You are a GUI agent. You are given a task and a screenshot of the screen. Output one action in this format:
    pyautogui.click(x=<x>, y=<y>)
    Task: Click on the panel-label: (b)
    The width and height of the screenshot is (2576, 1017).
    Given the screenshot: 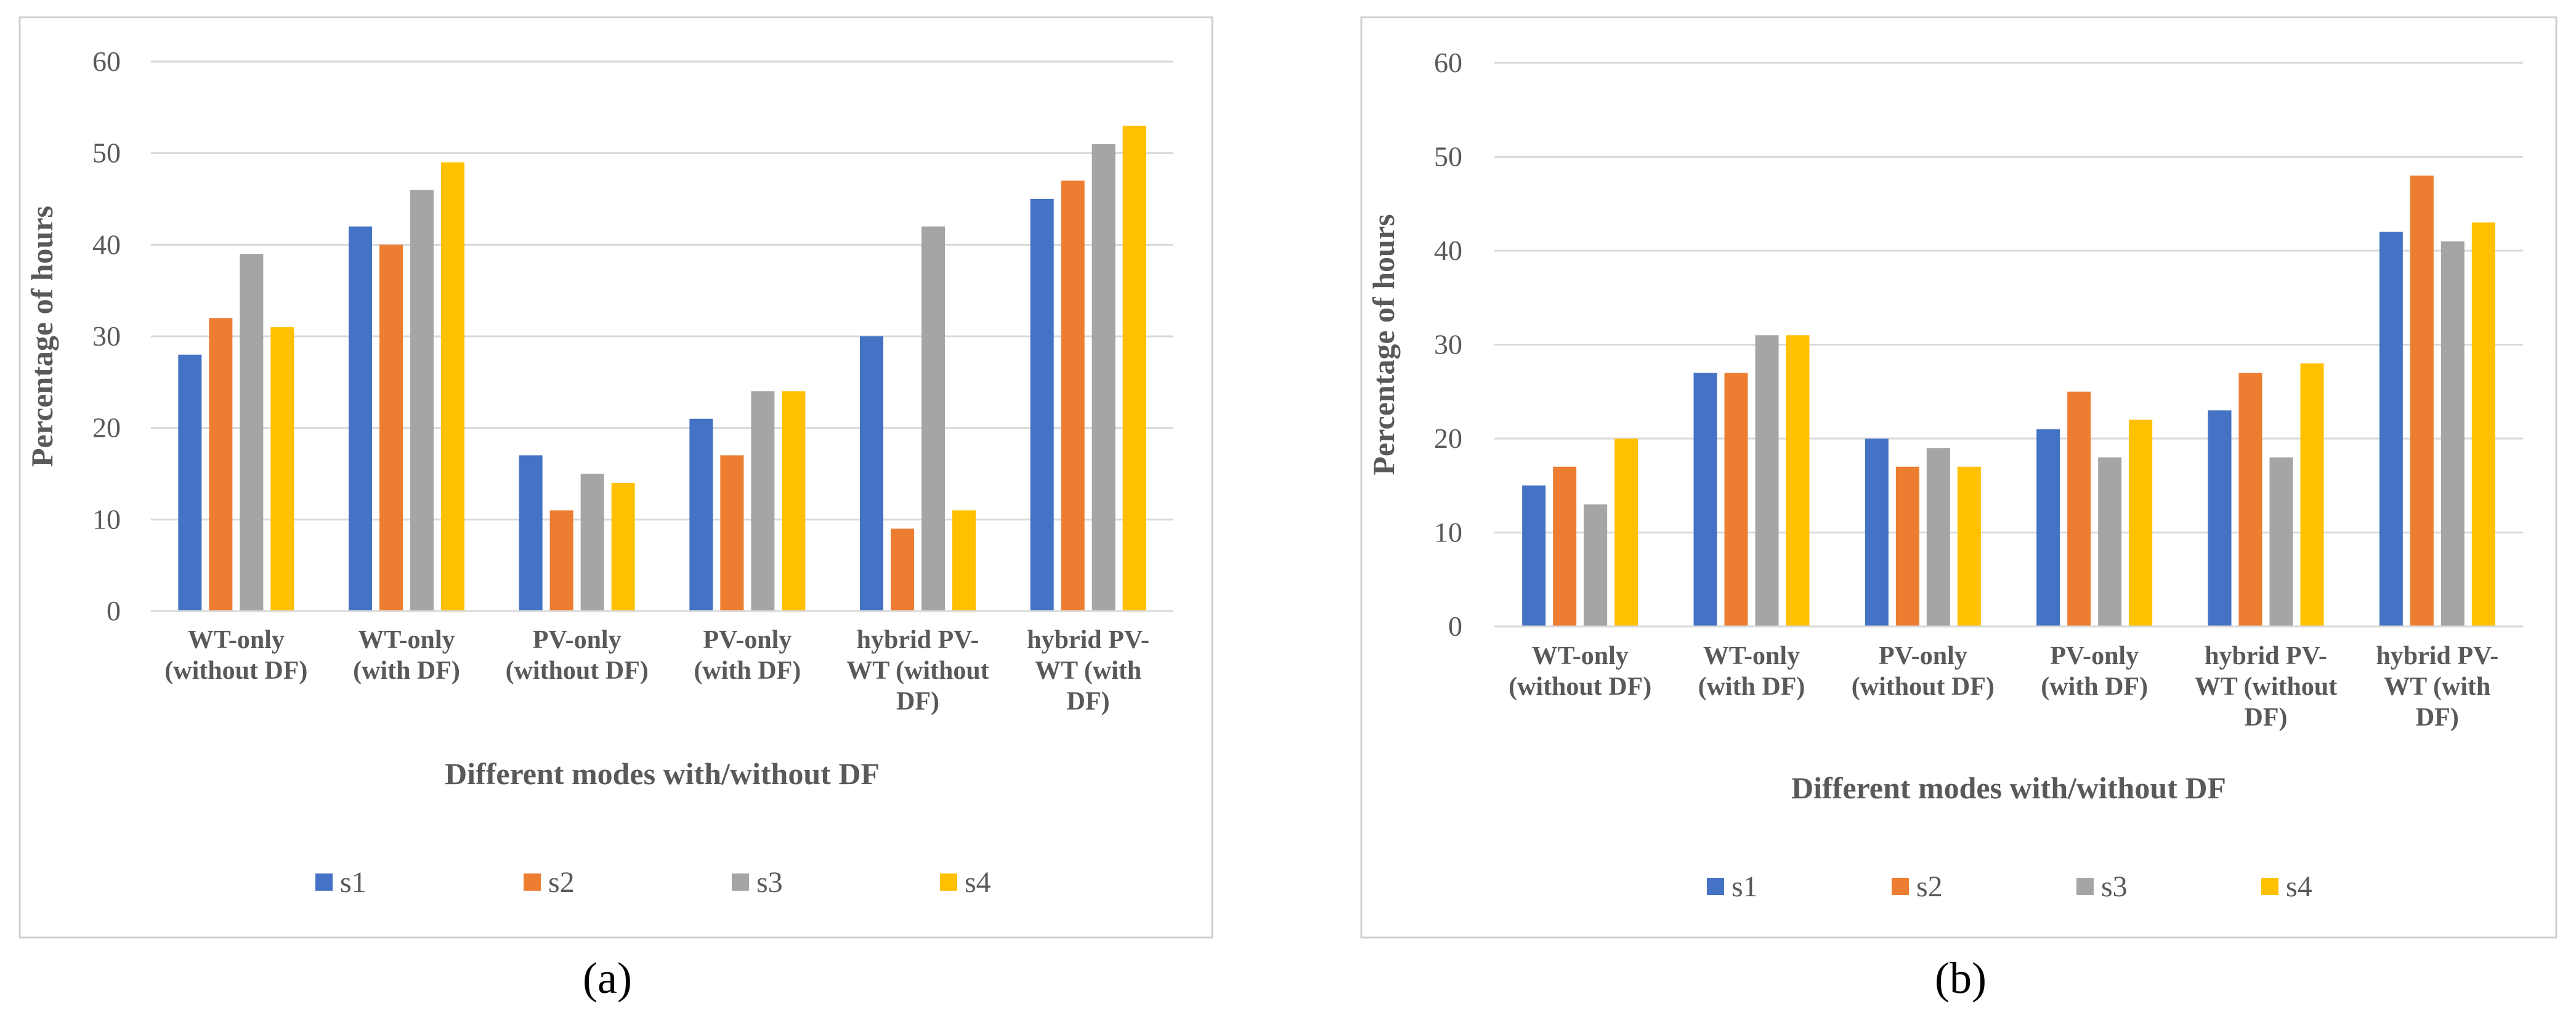 What is the action you would take?
    pyautogui.click(x=1961, y=978)
    